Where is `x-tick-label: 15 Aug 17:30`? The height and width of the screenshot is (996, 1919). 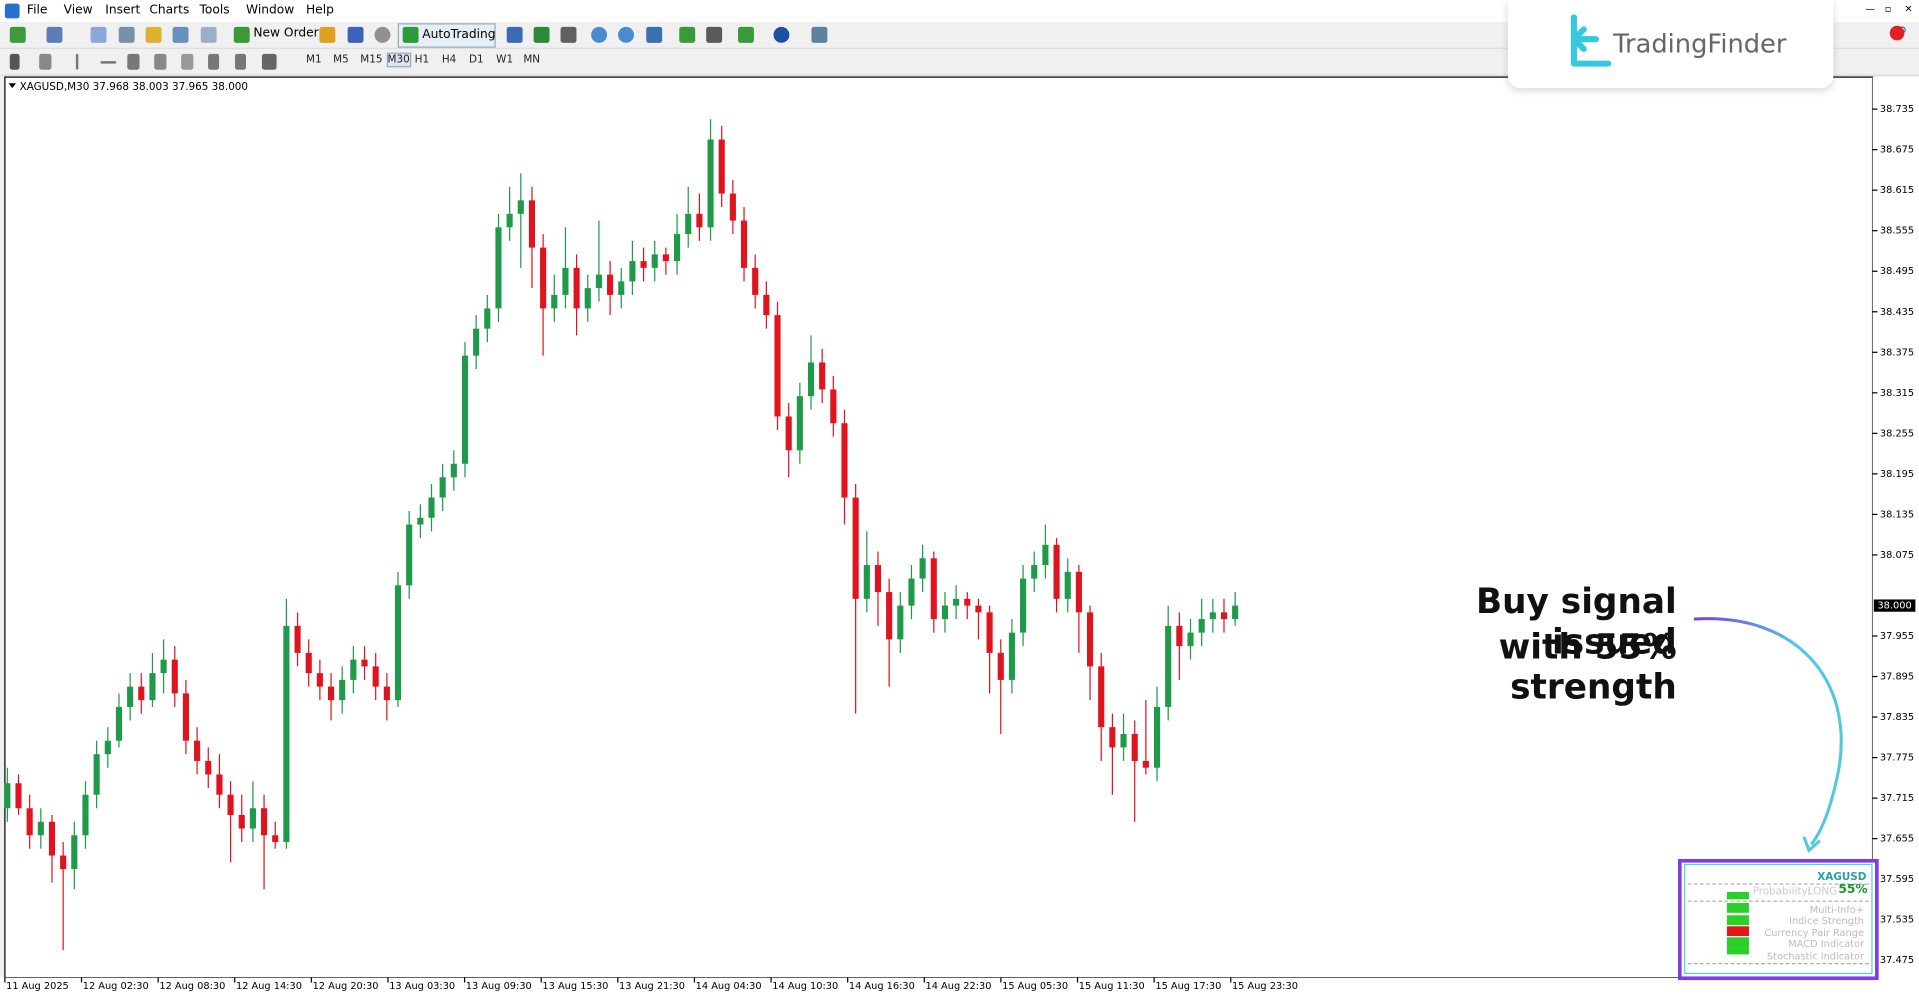
x-tick-label: 15 Aug 17:30 is located at coordinates (1188, 986).